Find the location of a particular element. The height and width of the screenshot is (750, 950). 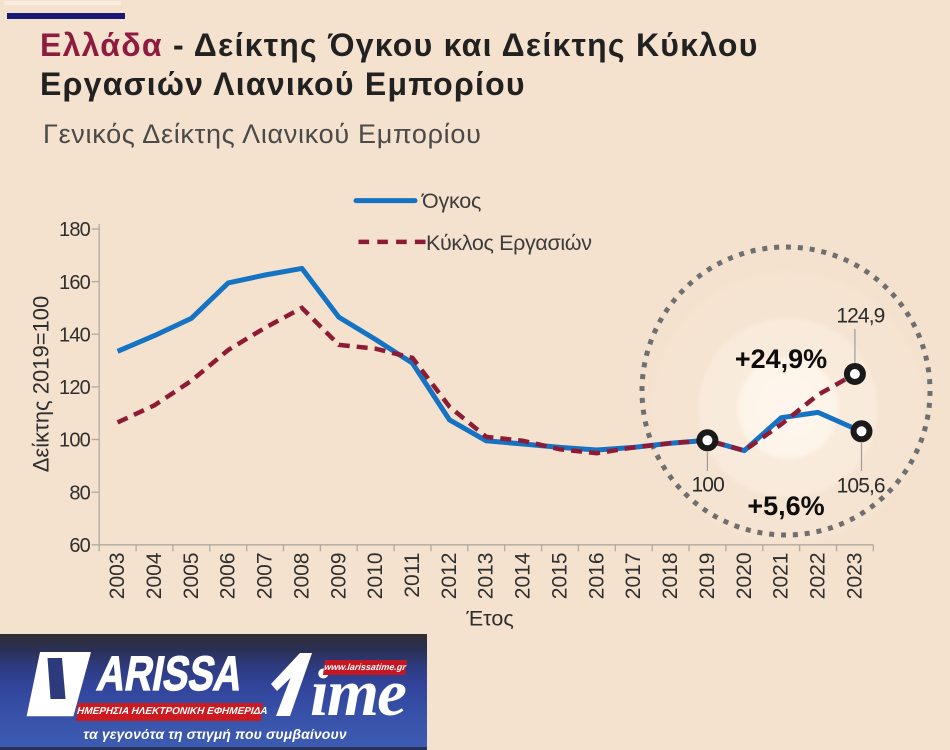

svg-text: 160 is located at coordinates (75, 283).